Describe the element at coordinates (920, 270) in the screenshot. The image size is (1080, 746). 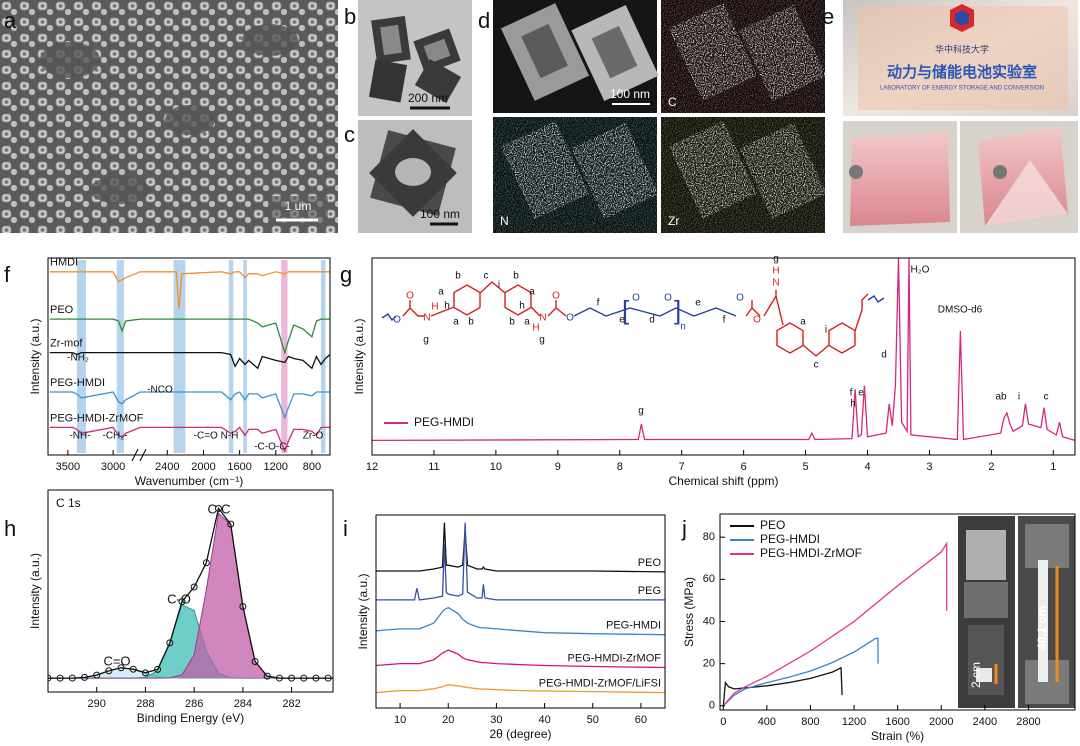
I see `annotation: H₂O` at that location.